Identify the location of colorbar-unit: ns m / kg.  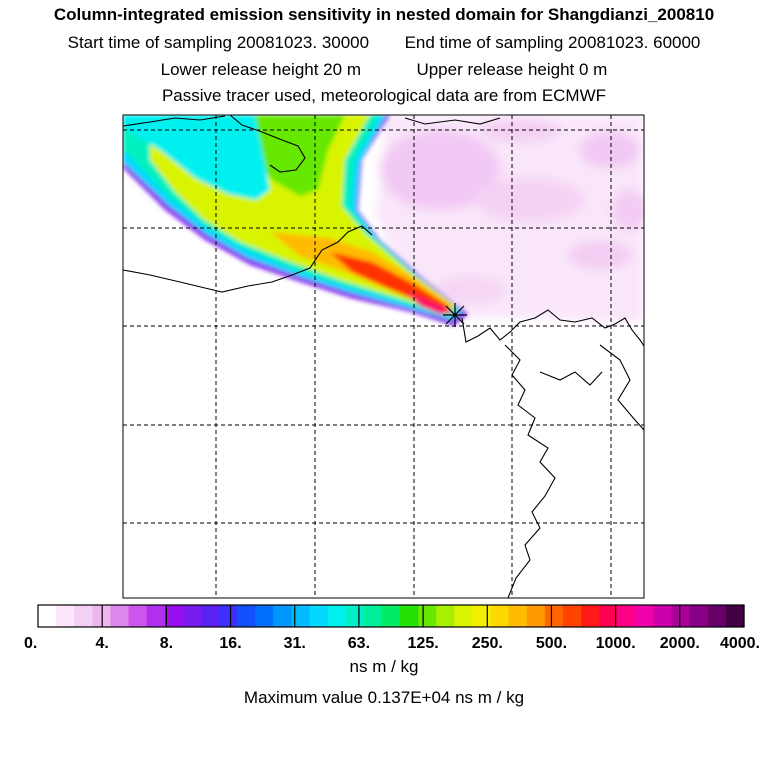
(384, 666).